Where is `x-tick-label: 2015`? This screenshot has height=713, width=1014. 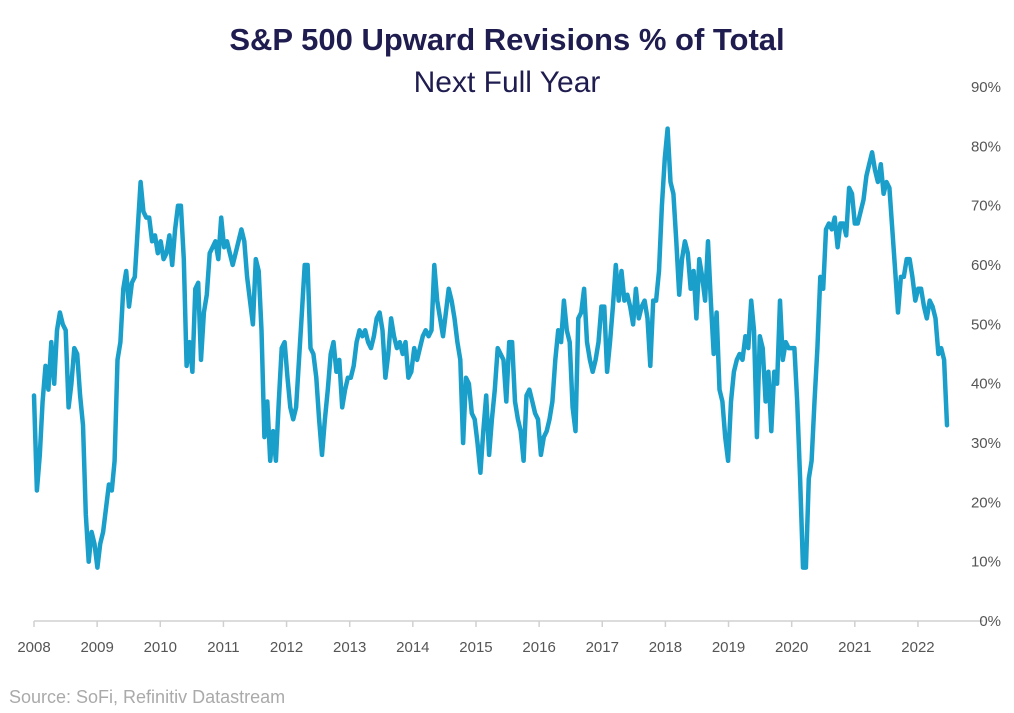 x-tick-label: 2015 is located at coordinates (475, 647).